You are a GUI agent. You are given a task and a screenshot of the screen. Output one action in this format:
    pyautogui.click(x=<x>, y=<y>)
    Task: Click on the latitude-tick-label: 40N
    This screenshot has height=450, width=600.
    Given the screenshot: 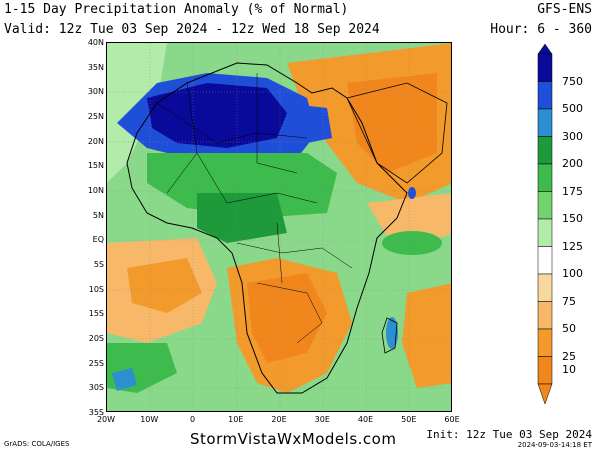 What is the action you would take?
    pyautogui.click(x=95, y=42)
    